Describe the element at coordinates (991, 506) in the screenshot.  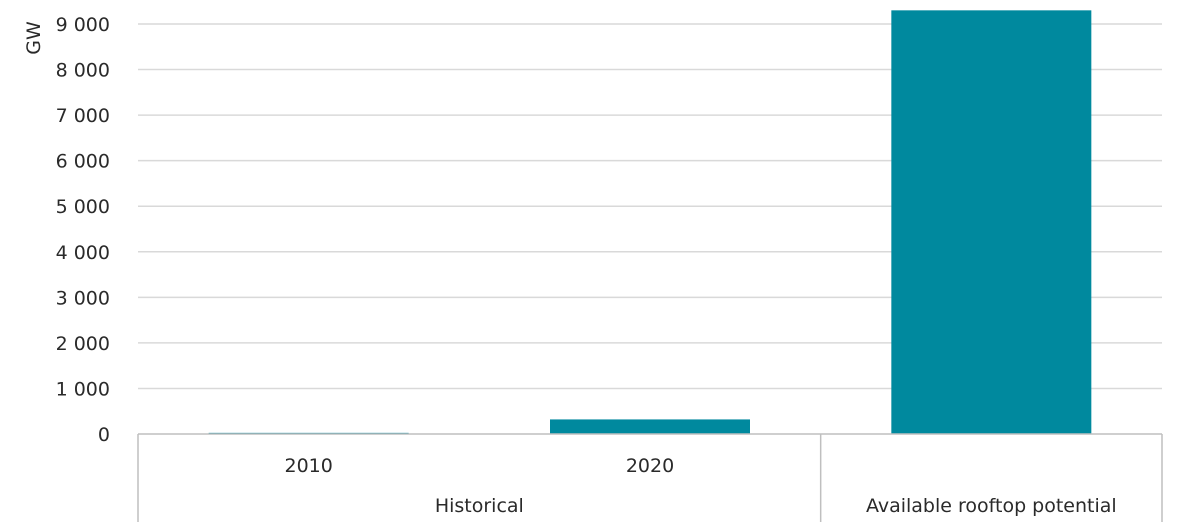
I see `group-label: Available rooftop potential` at that location.